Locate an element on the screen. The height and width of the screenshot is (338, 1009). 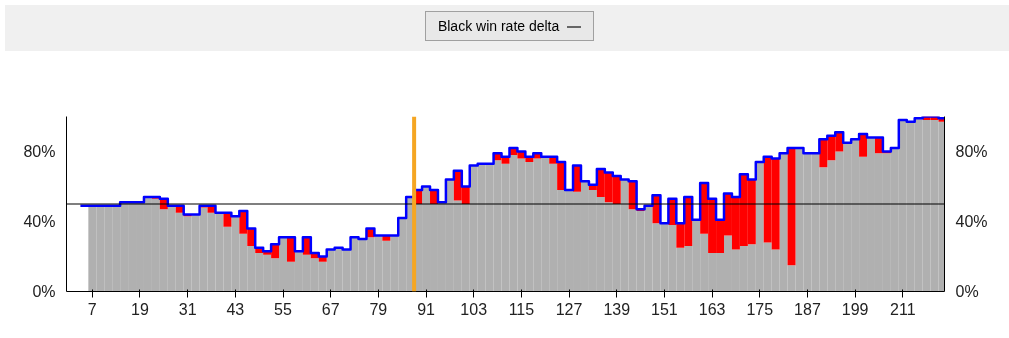
x-tick-label: 151 is located at coordinates (664, 309).